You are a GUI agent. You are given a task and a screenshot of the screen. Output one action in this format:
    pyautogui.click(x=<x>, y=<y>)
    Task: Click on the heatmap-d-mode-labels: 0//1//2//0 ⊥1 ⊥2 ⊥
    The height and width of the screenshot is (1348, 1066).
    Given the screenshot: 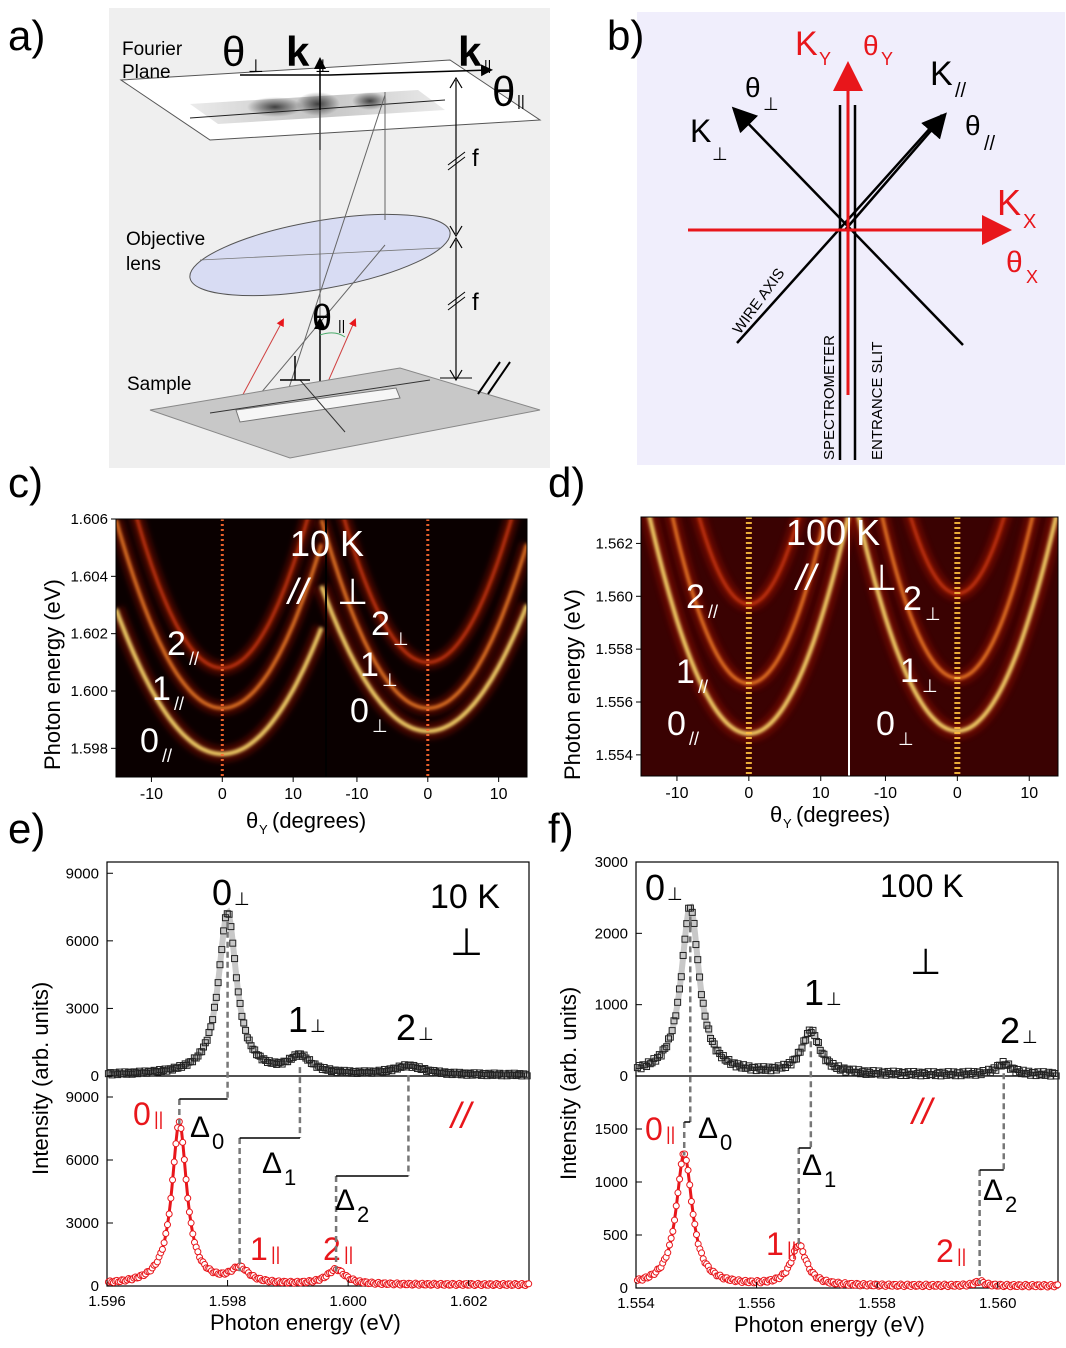 What is the action you would take?
    pyautogui.click(x=804, y=663)
    